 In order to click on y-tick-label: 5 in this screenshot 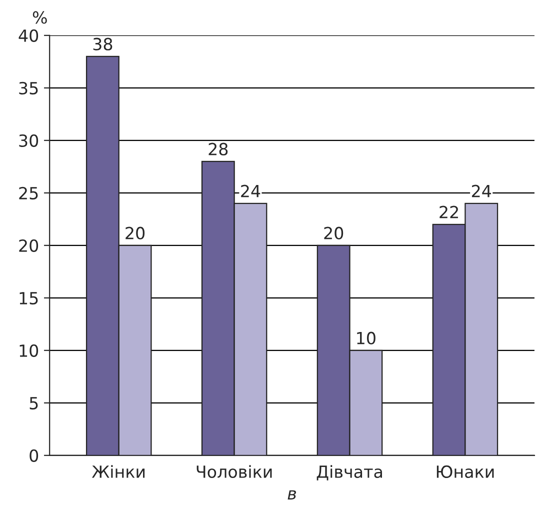, I will do `click(34, 403)`.